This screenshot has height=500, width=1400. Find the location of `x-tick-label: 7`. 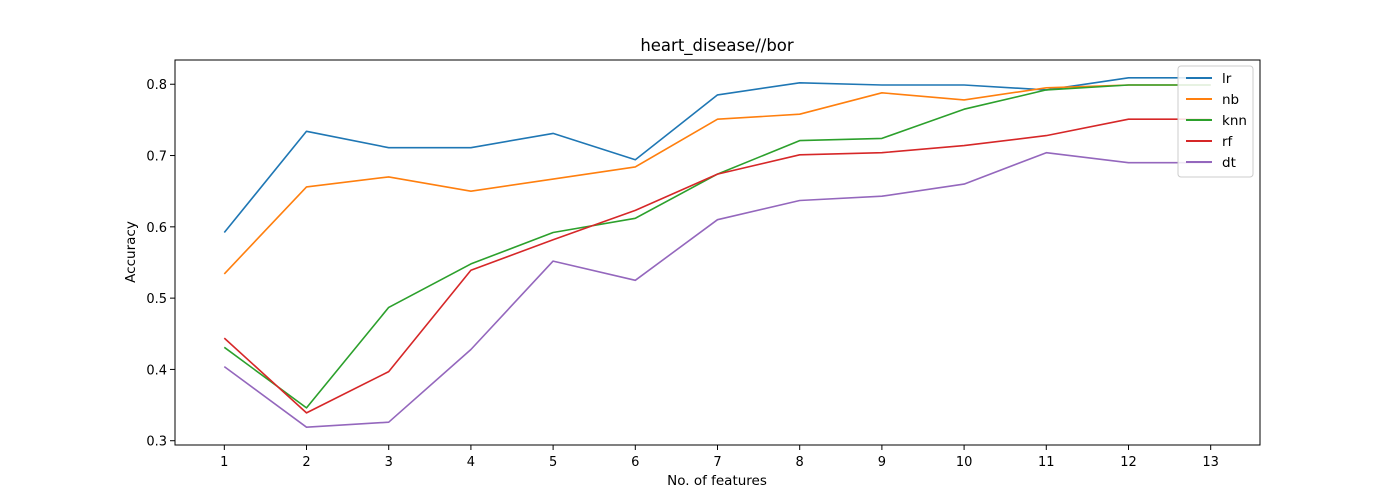

x-tick-label: 7 is located at coordinates (717, 462).